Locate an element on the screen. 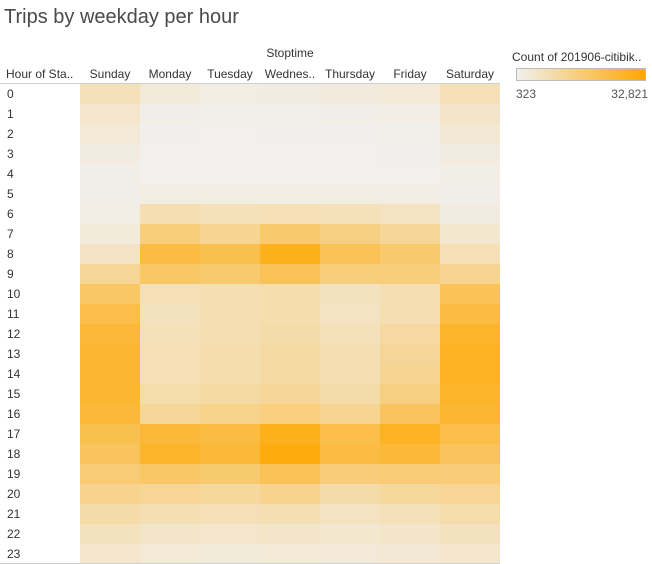 The height and width of the screenshot is (564, 652). legend-max-label: 32,821 is located at coordinates (629, 94).